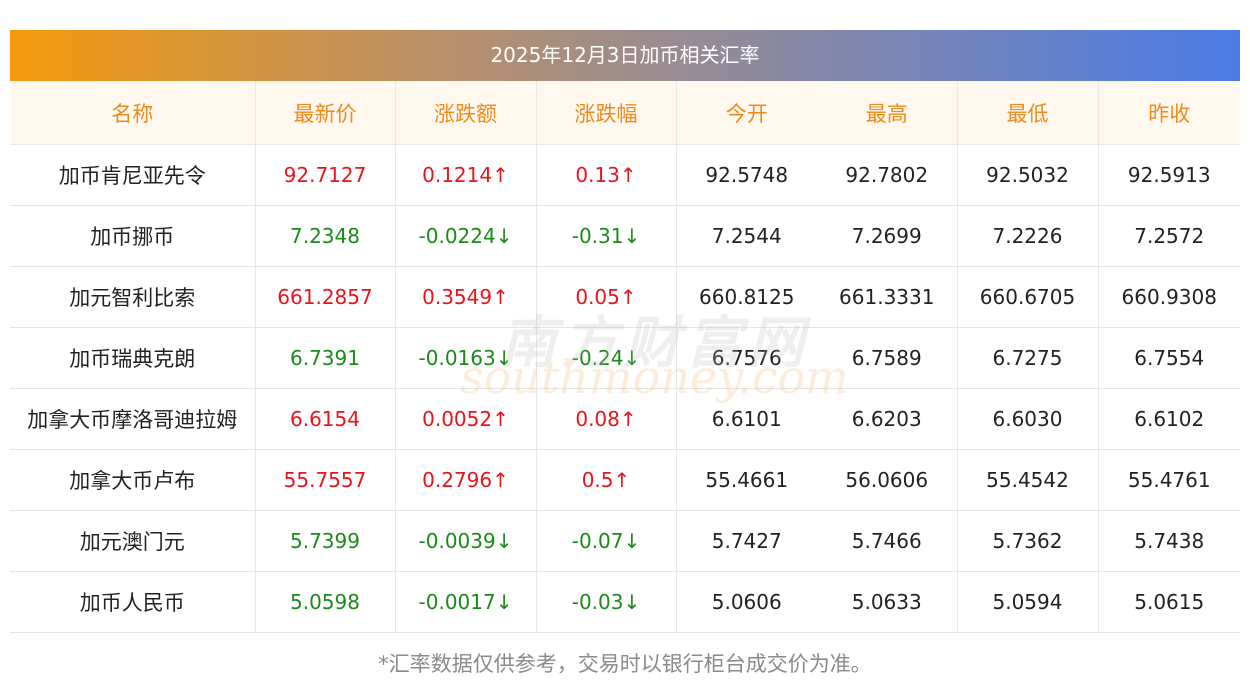 This screenshot has width=1250, height=697. I want to click on cell-name: 加币肯尼亚先令, so click(133, 175).